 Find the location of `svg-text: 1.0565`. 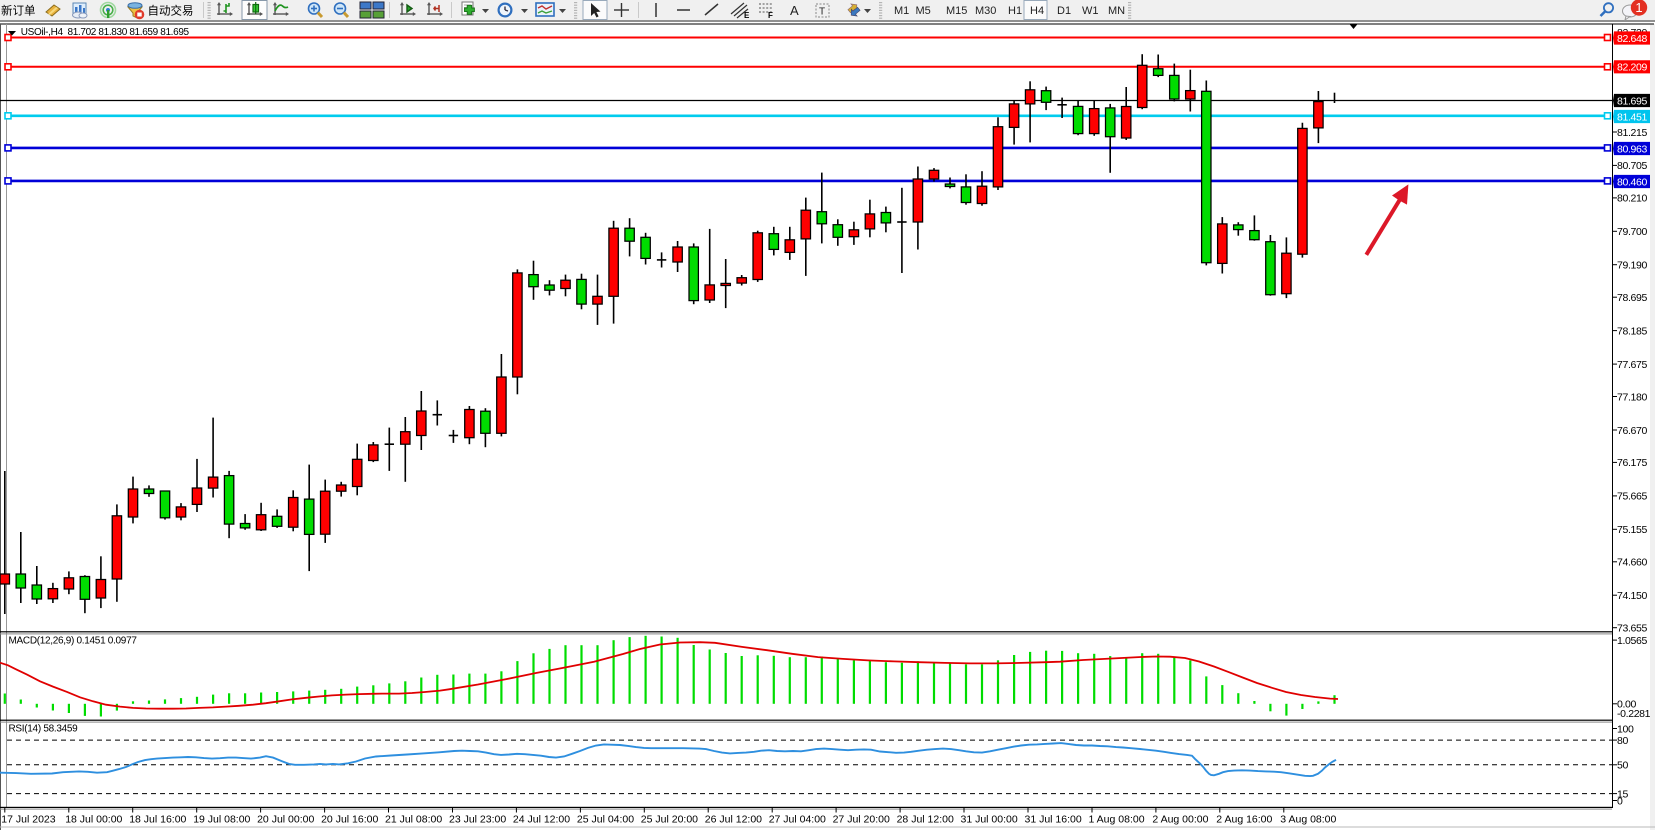

svg-text: 1.0565 is located at coordinates (1632, 641).